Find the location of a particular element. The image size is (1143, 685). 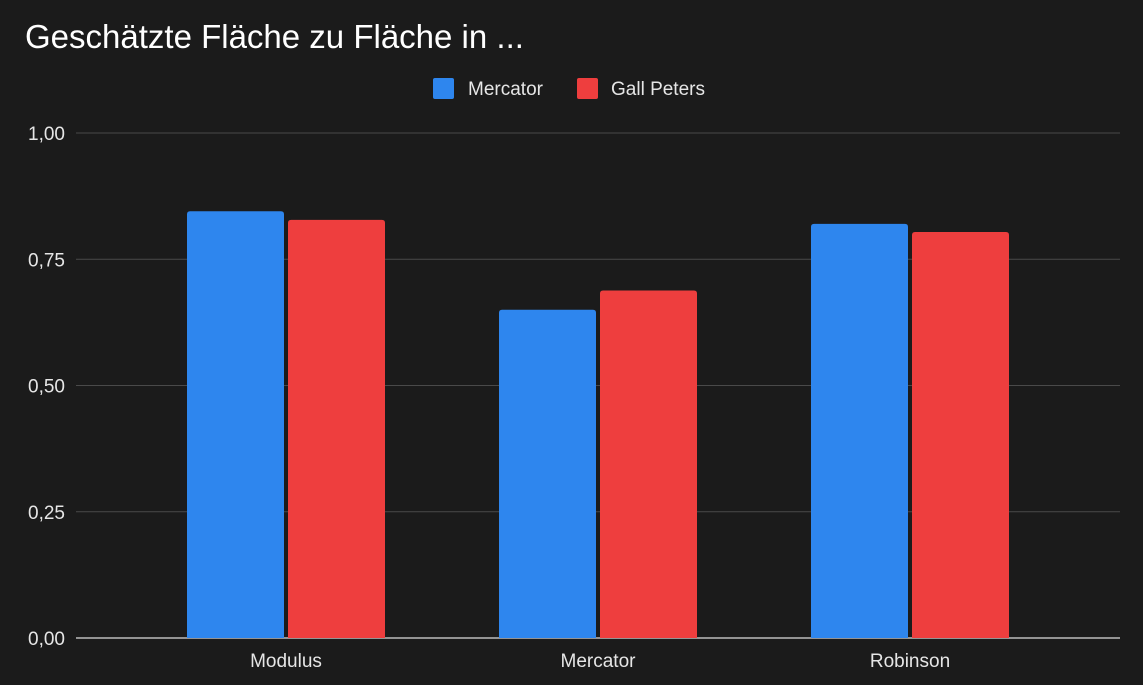

legend: Mercator Gall Peters is located at coordinates (569, 89).